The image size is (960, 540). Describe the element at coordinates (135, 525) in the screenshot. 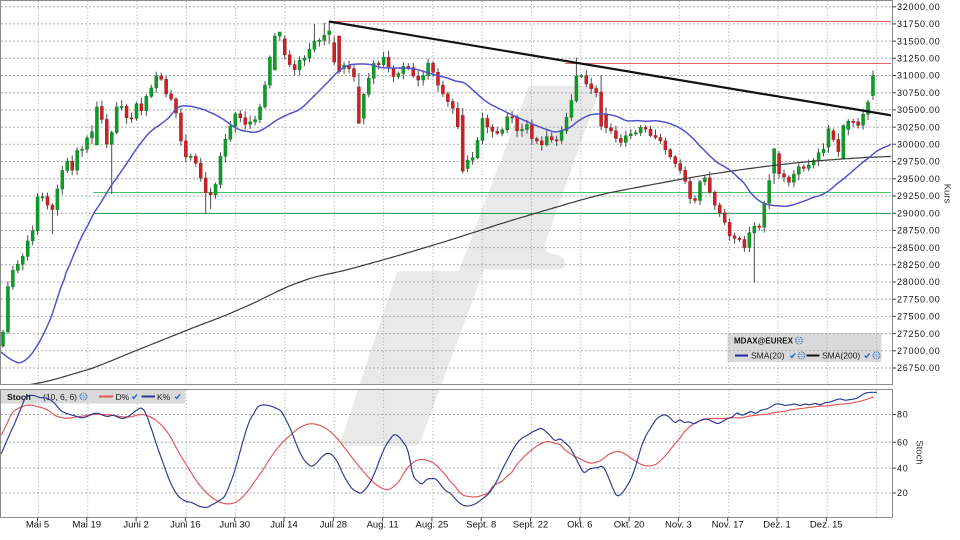

I see `svg-text: Juni 2` at that location.